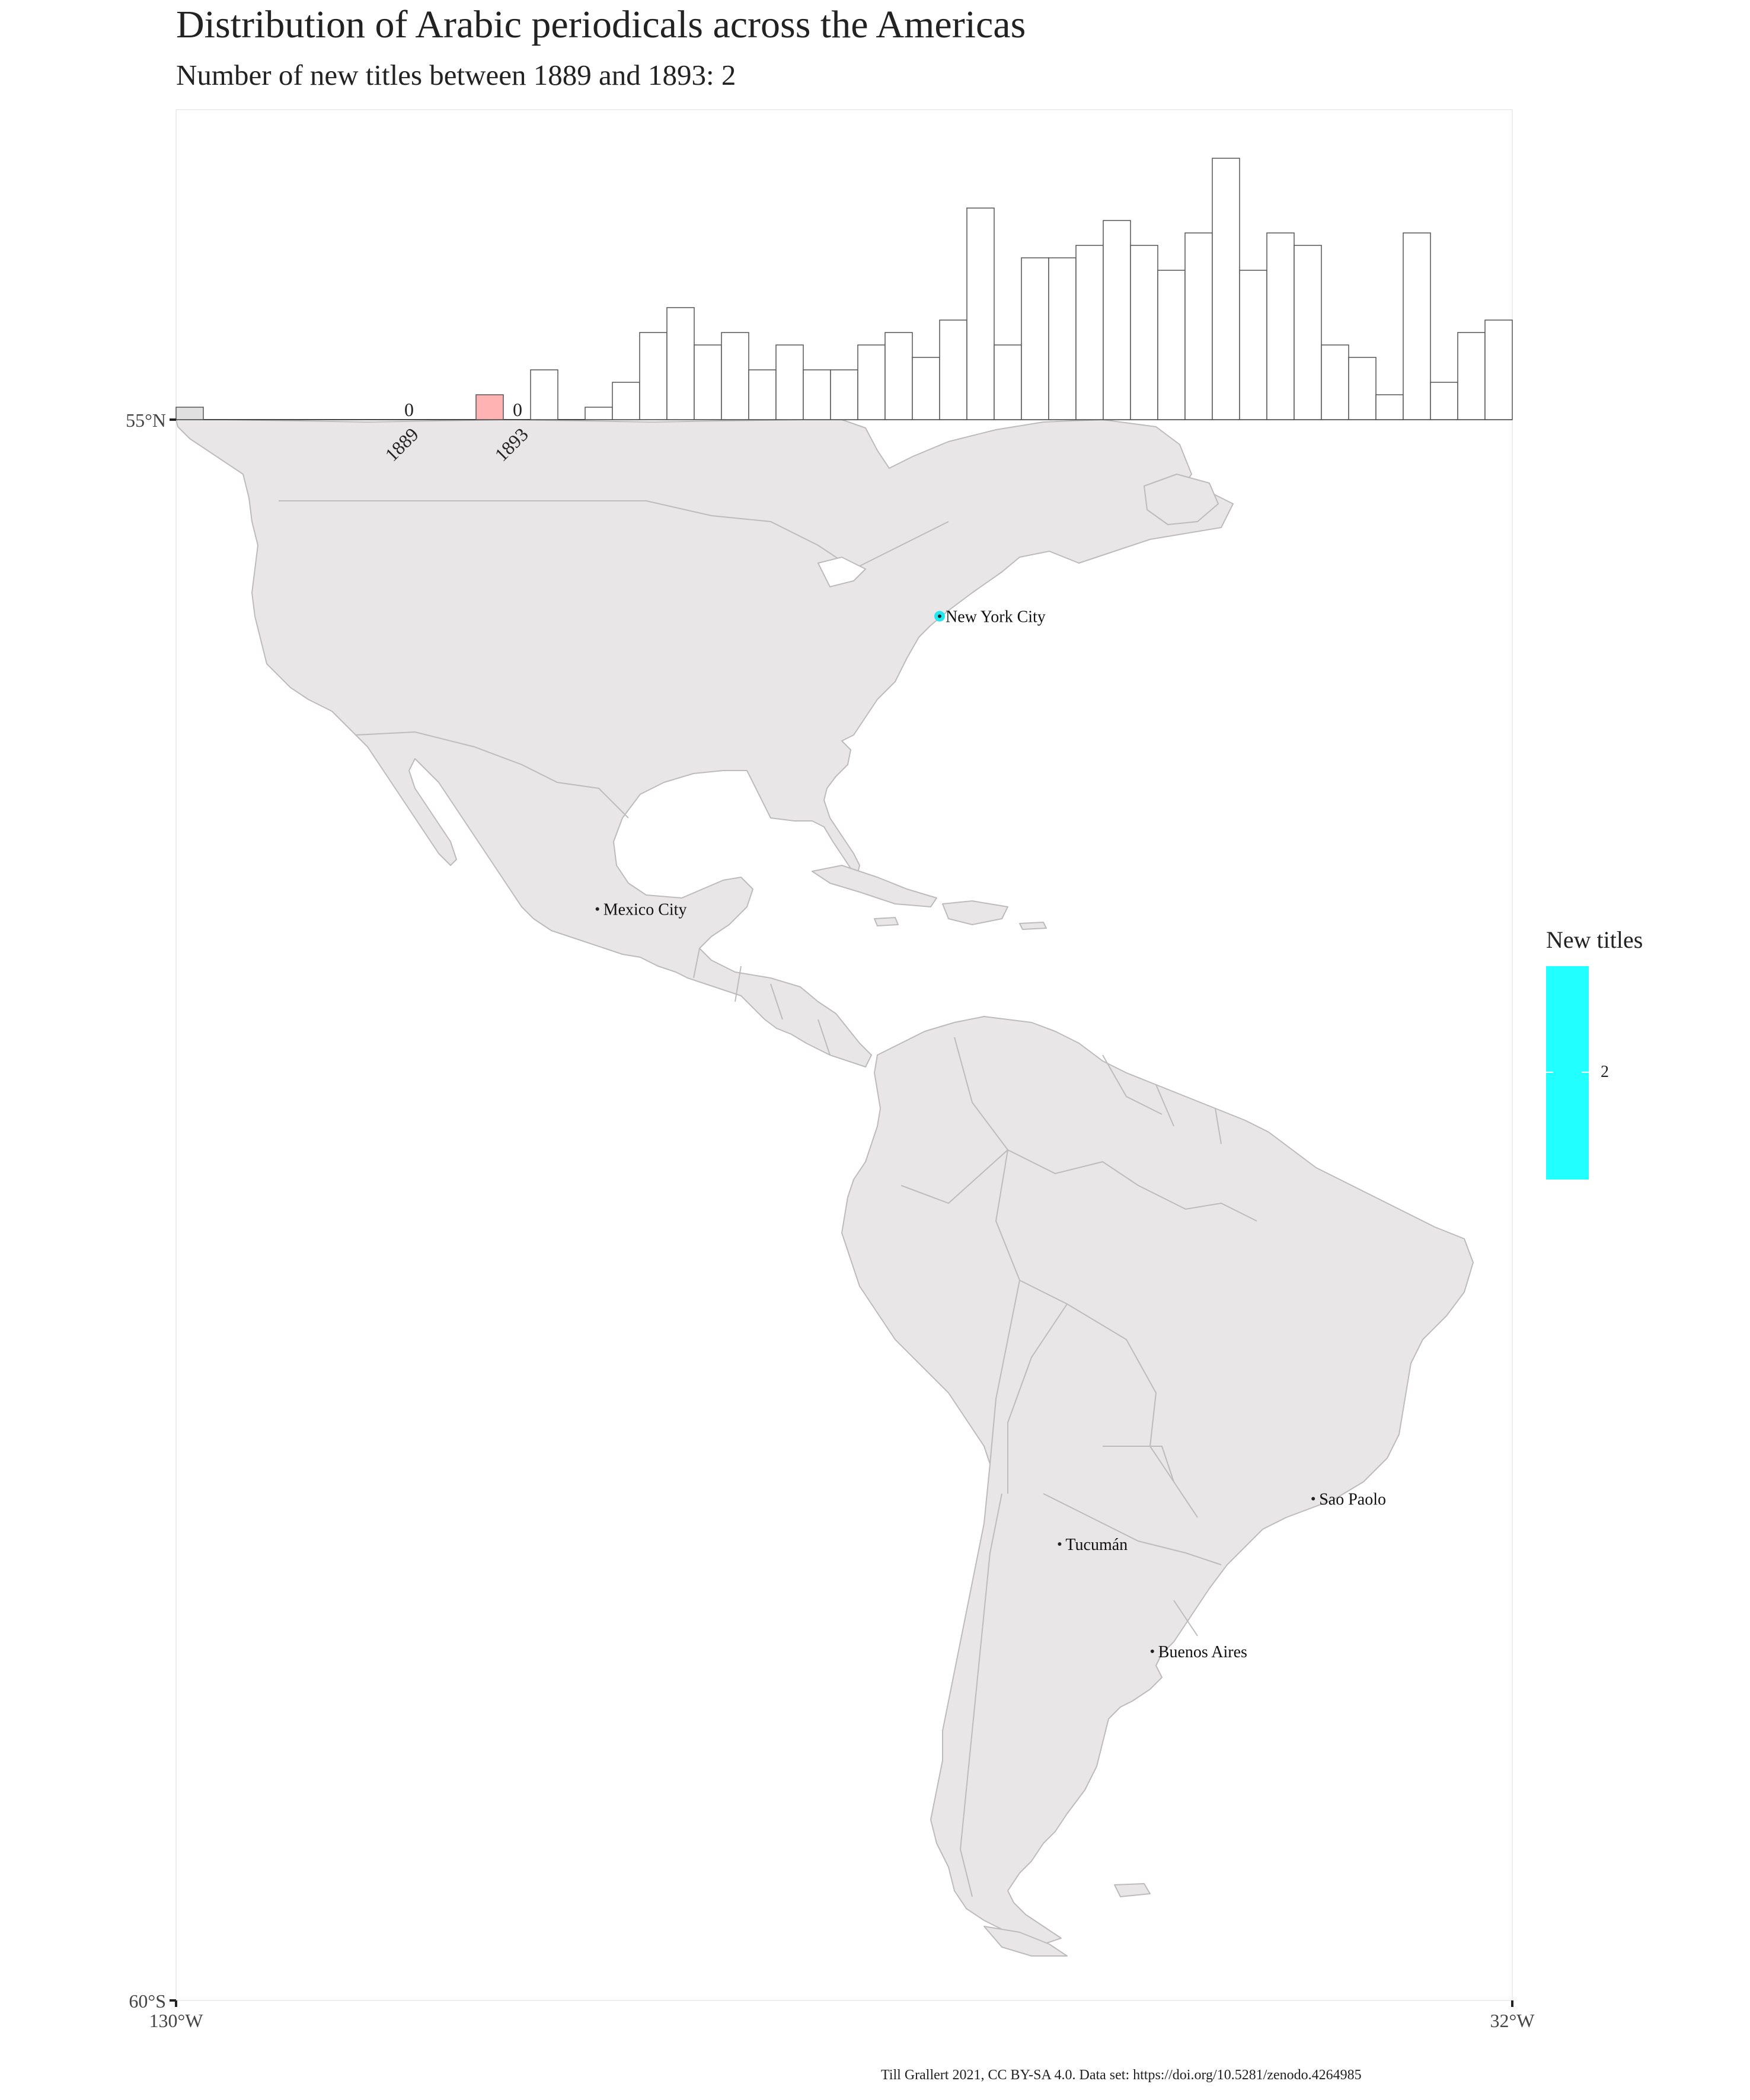 This screenshot has height=2100, width=1750. I want to click on central-america-borders, so click(762, 1002).